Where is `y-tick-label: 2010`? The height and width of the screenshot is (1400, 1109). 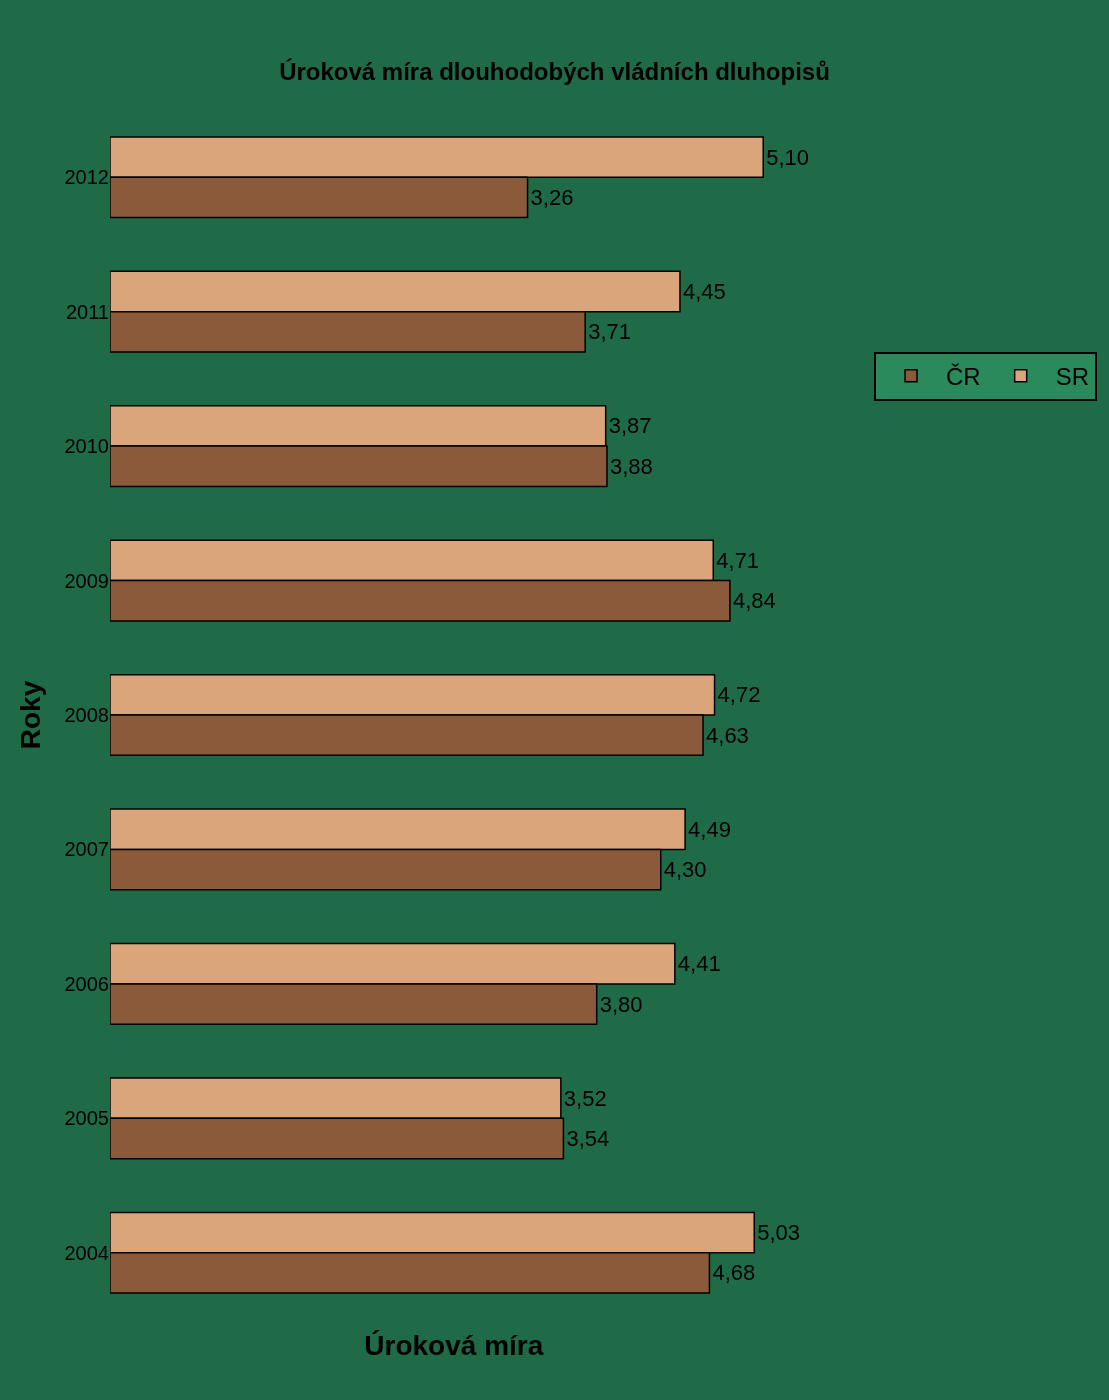 y-tick-label: 2010 is located at coordinates (86, 446).